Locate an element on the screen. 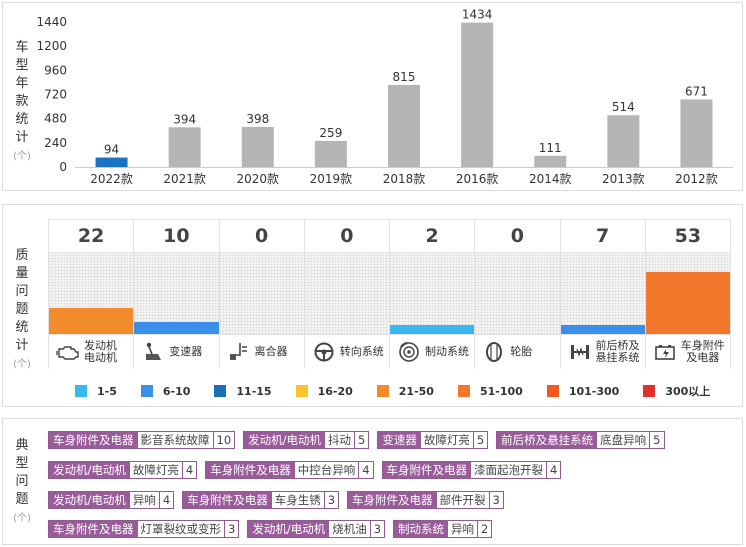  problem-description: 底盘异响 is located at coordinates (623, 440).